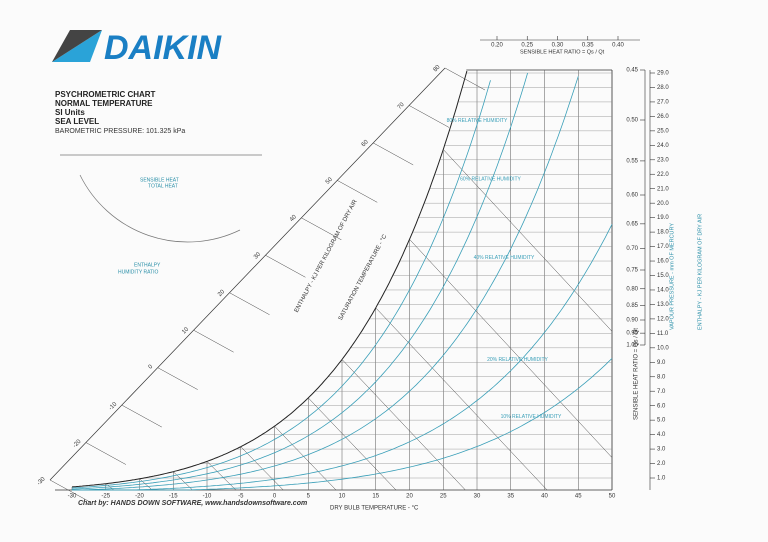 The image size is (768, 542). Describe the element at coordinates (632, 306) in the screenshot. I see `shr-tick-label: 0.85` at that location.